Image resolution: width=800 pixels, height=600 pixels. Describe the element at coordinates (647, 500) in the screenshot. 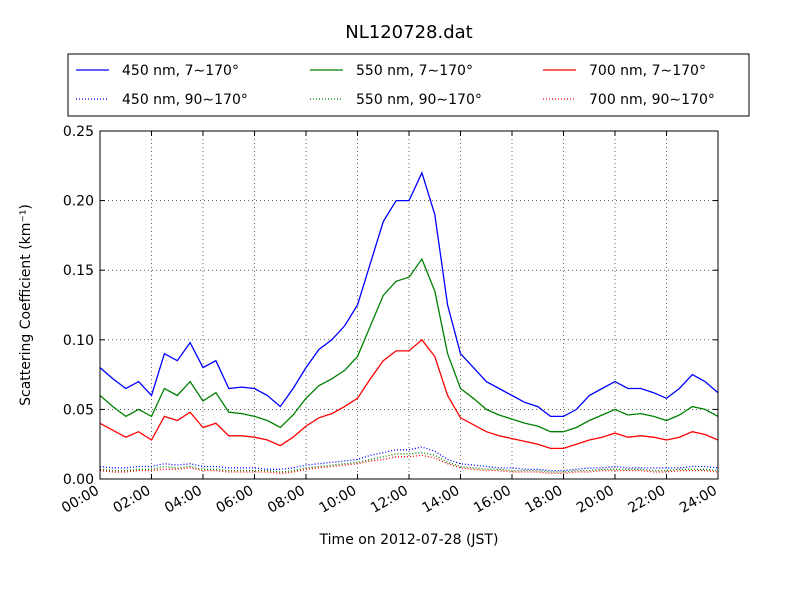

I see `x-tick-label: 22:00` at that location.